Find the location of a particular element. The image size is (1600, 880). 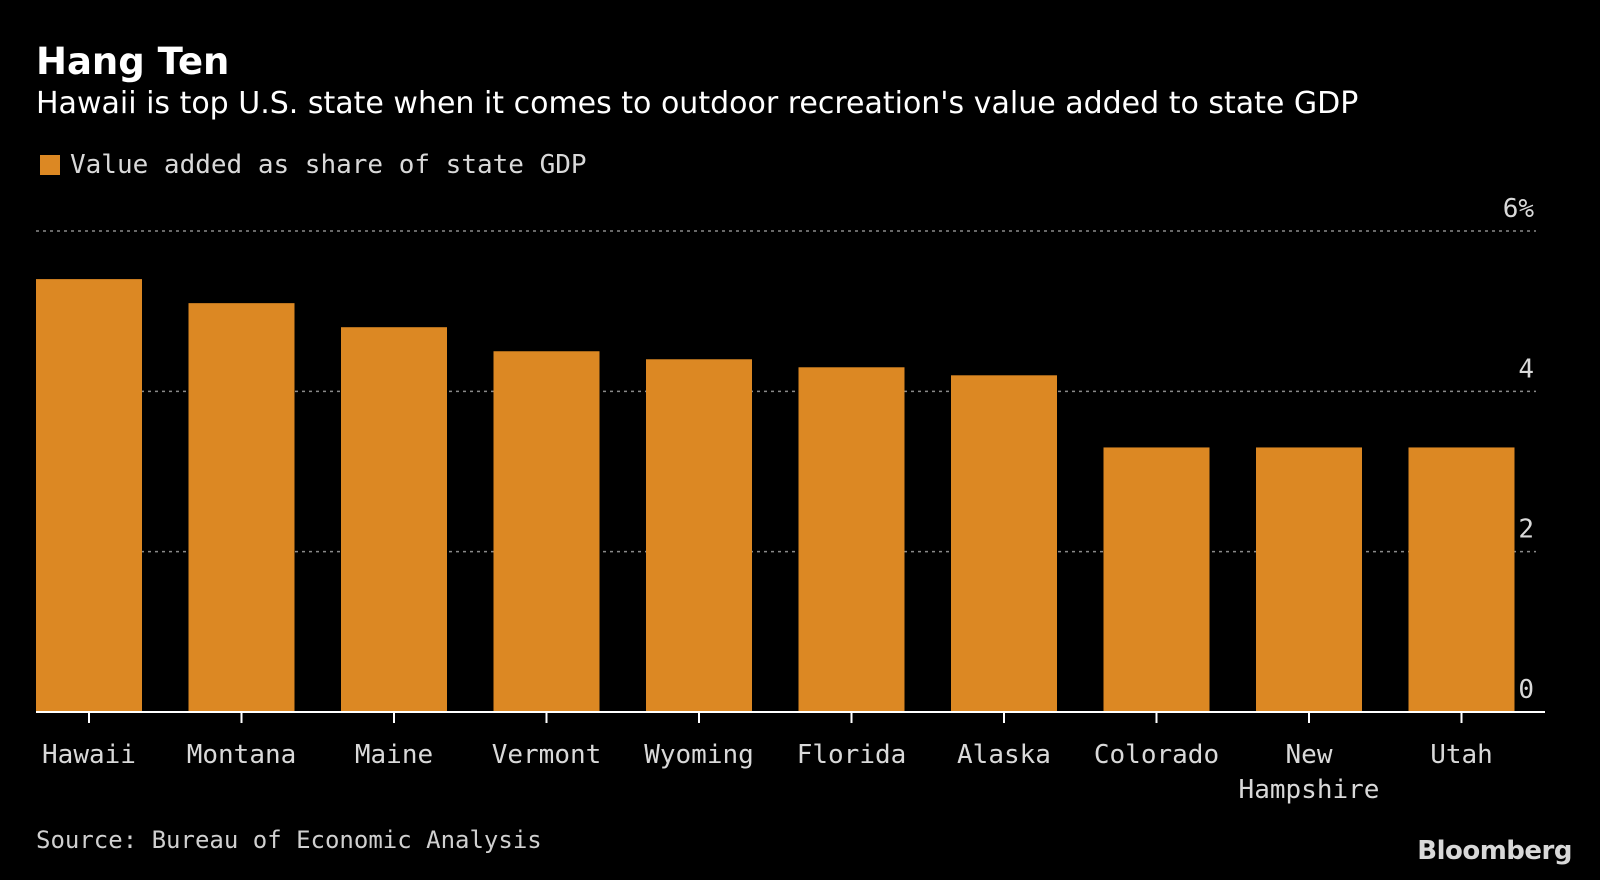

x-tick-label: Florida is located at coordinates (852, 755).